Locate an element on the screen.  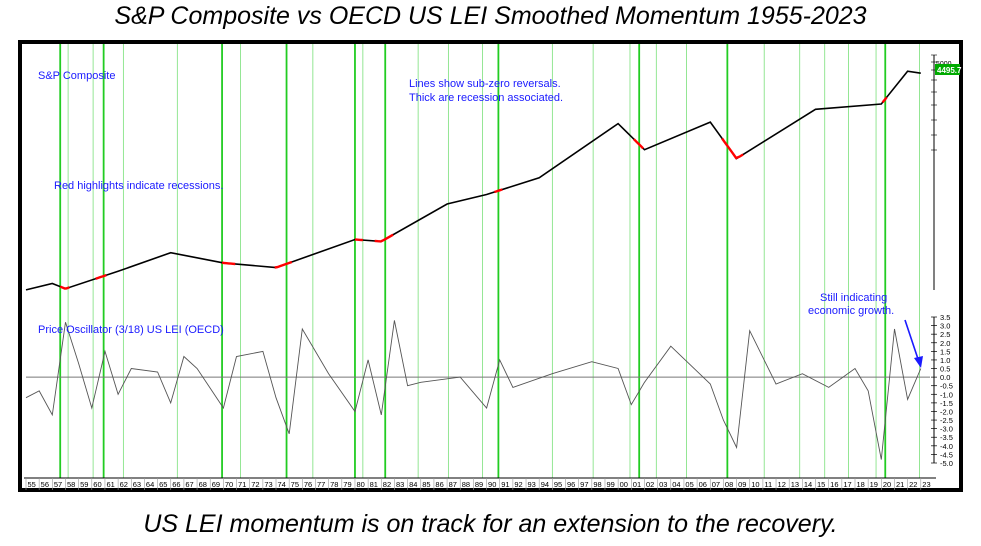
x-tick-label: 23 is located at coordinates (926, 484).